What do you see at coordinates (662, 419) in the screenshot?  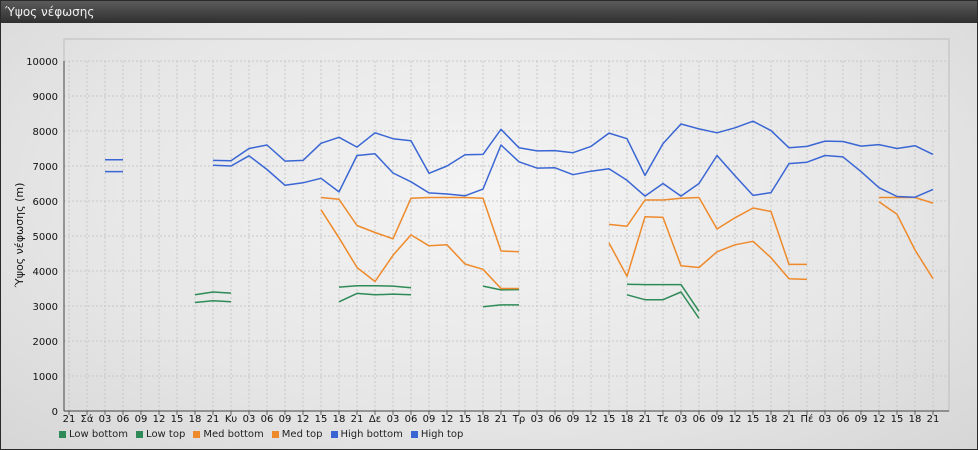 I see `x-tick-label: Τε` at bounding box center [662, 419].